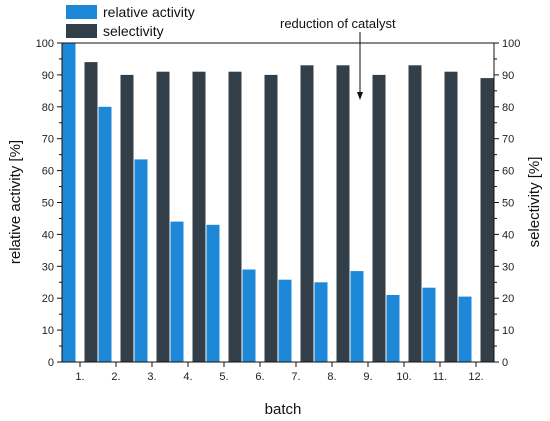 This screenshot has width=550, height=421. What do you see at coordinates (48, 299) in the screenshot?
I see `left-tick-label: 20` at bounding box center [48, 299].